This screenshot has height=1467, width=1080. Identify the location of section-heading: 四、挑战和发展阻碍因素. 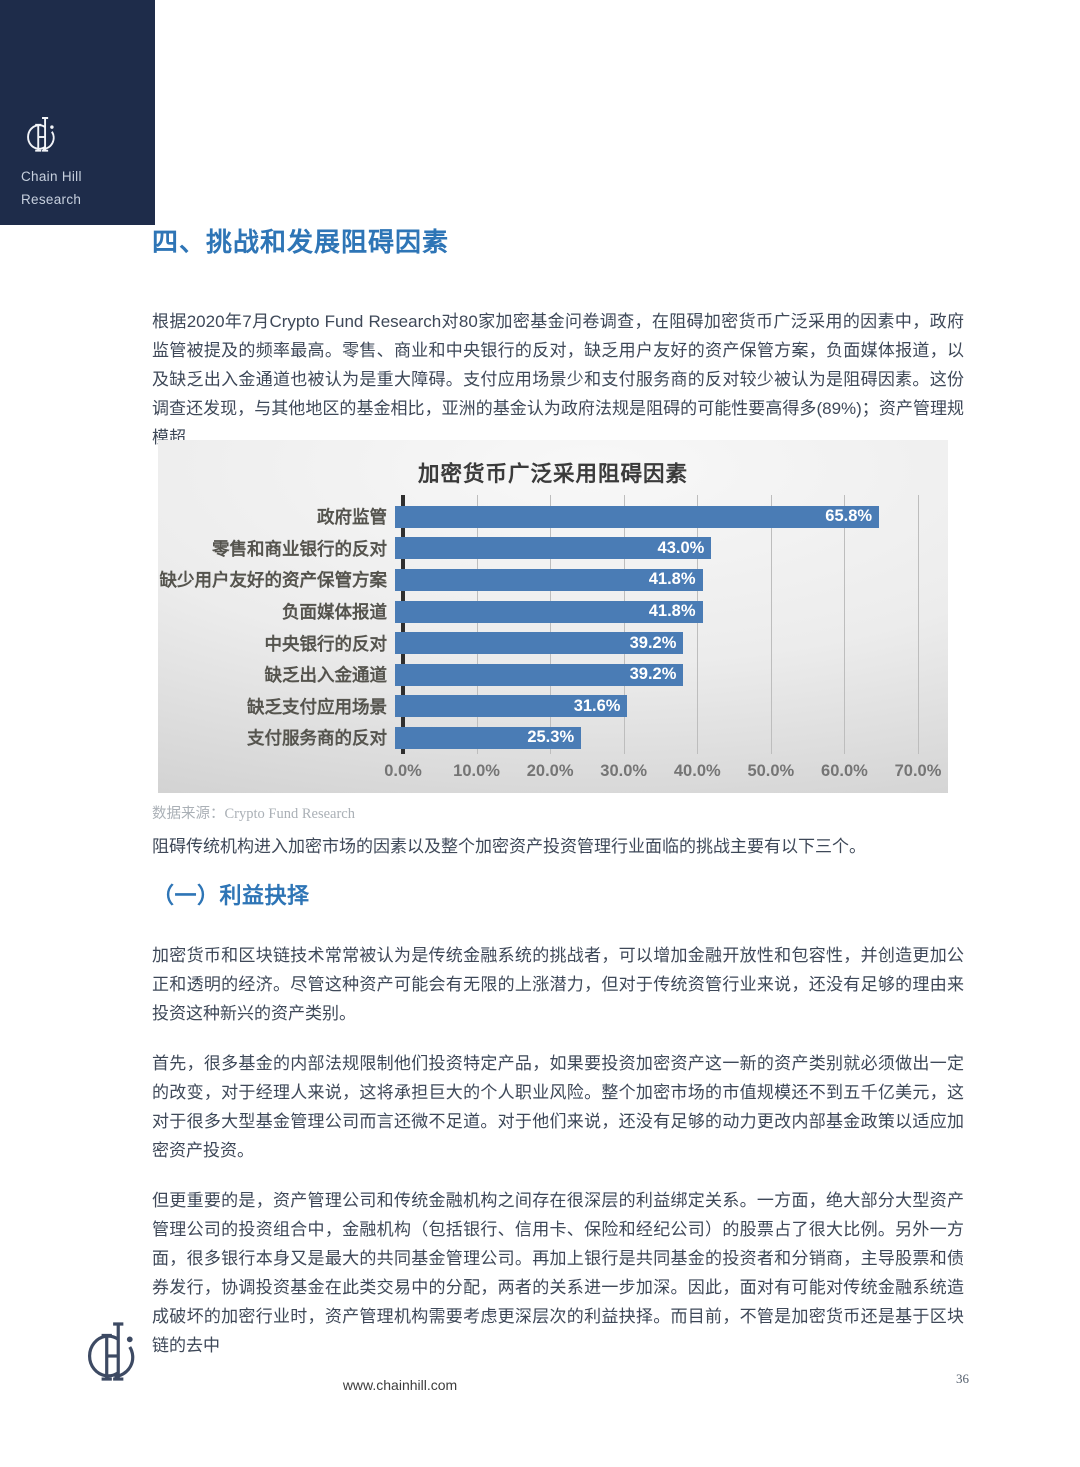
(301, 242).